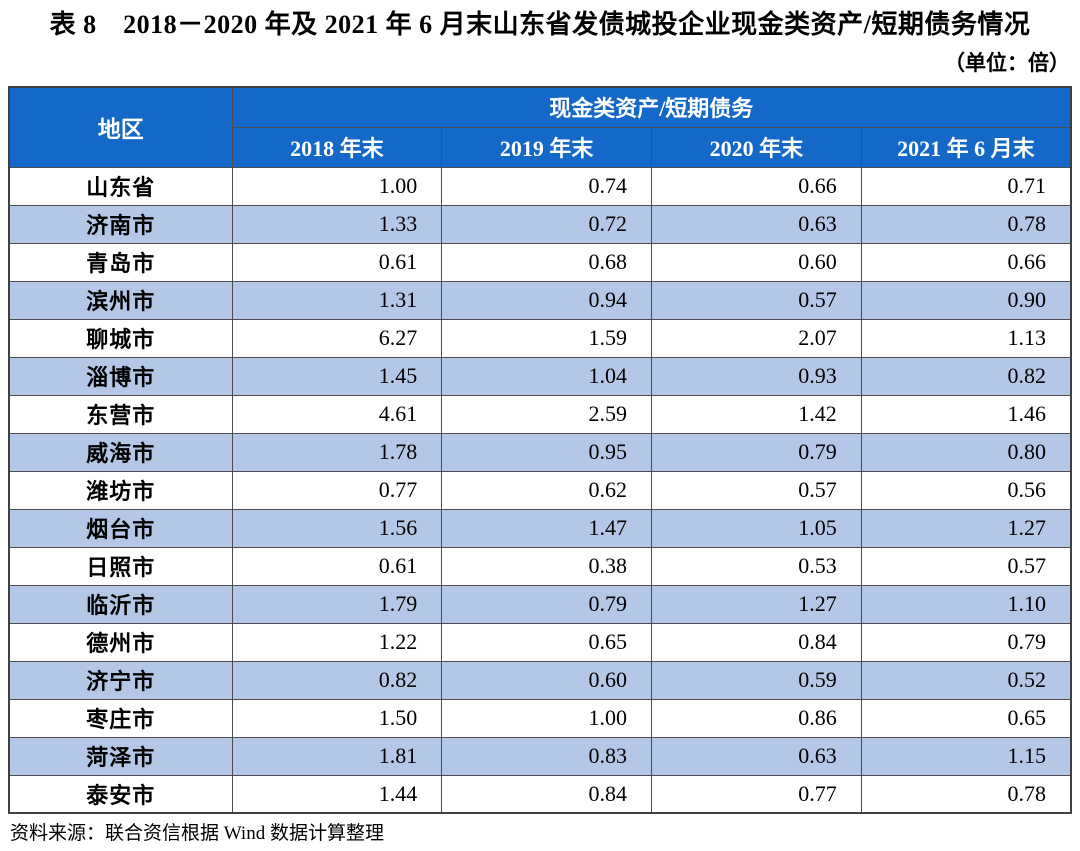 Image resolution: width=1080 pixels, height=851 pixels. Describe the element at coordinates (756, 718) in the screenshot. I see `value-cell: 0.86` at that location.